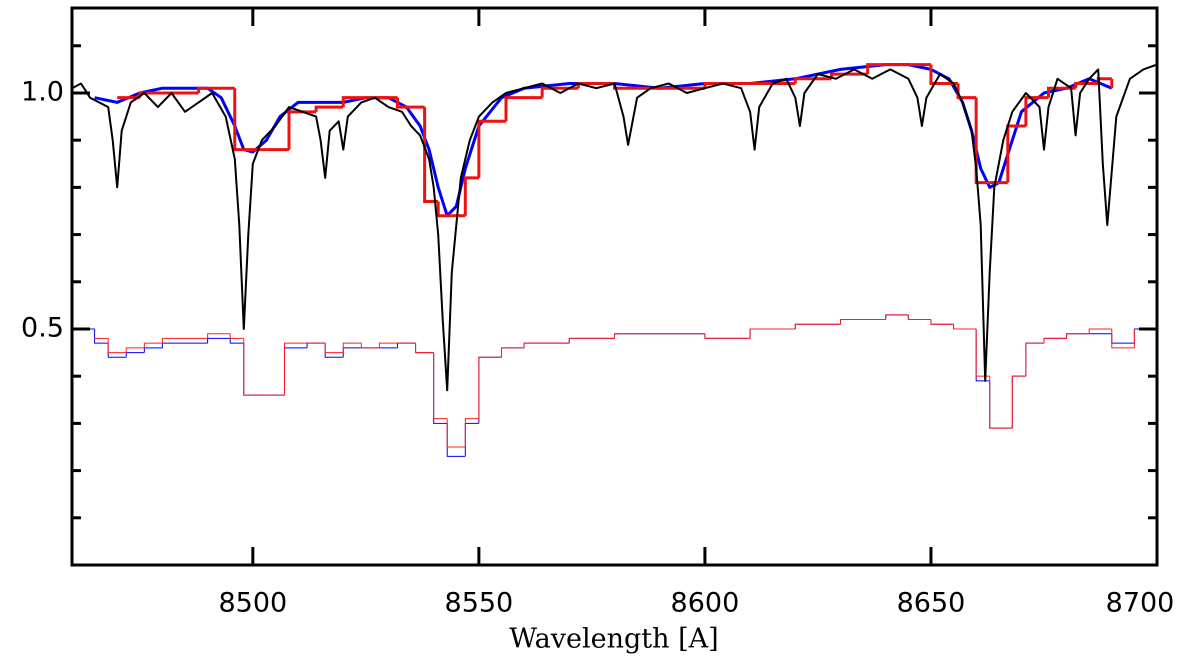 Image resolution: width=1200 pixels, height=665 pixels. I want to click on x-tick-label: 8650, so click(931, 603).